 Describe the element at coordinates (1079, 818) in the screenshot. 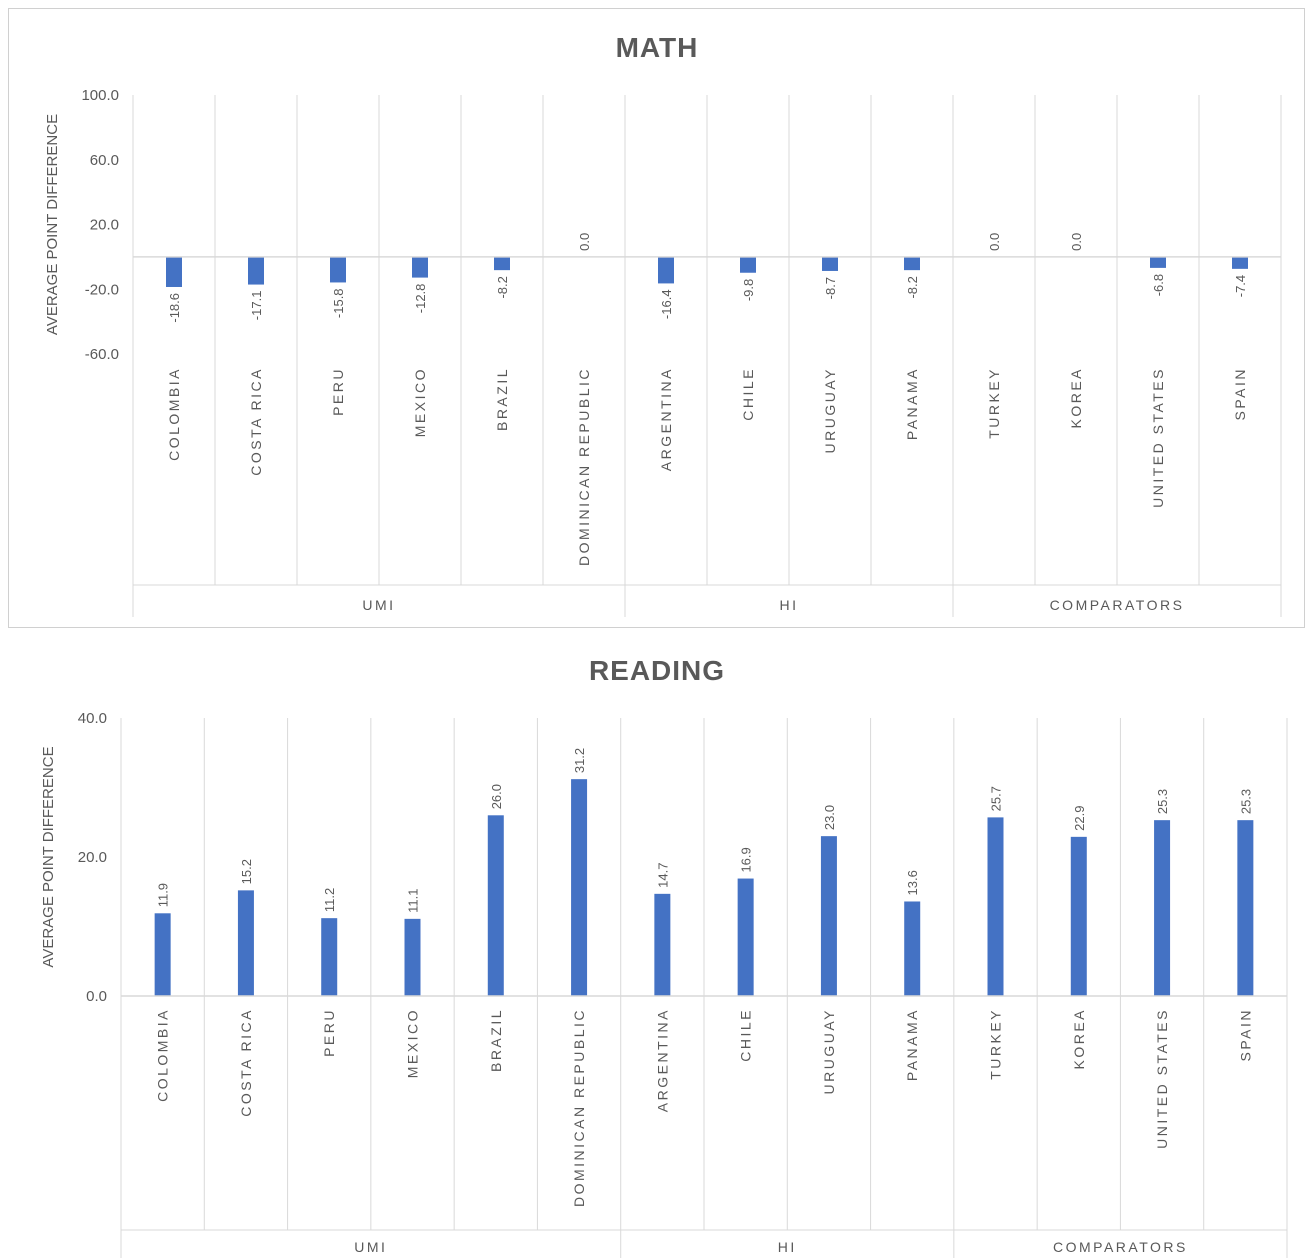

I see `data-label: 22.9` at that location.